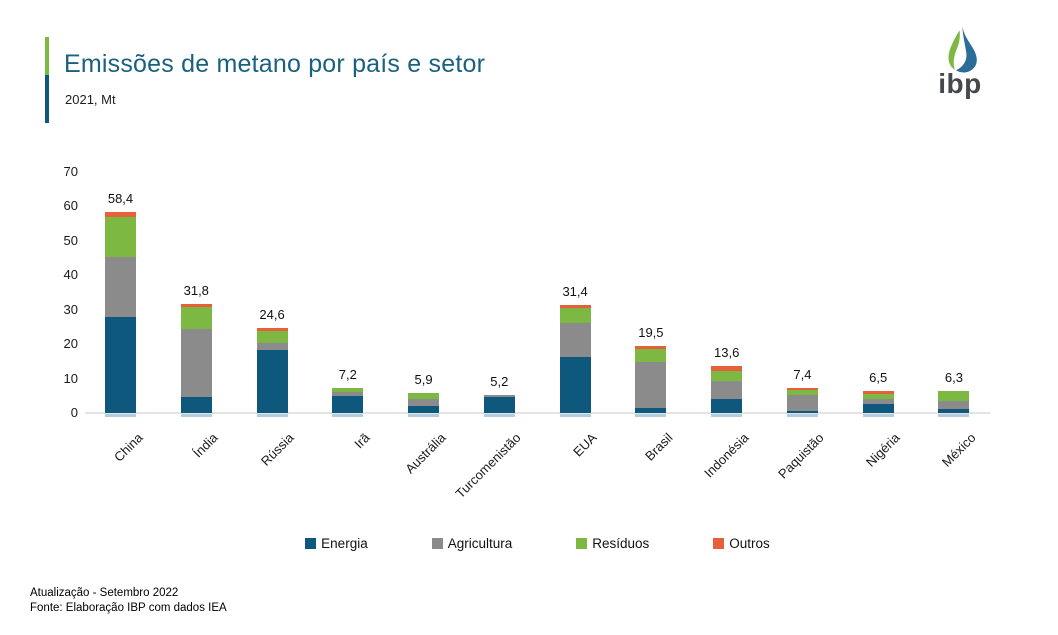 The image size is (1058, 635). I want to click on legend-label: Outros, so click(749, 543).